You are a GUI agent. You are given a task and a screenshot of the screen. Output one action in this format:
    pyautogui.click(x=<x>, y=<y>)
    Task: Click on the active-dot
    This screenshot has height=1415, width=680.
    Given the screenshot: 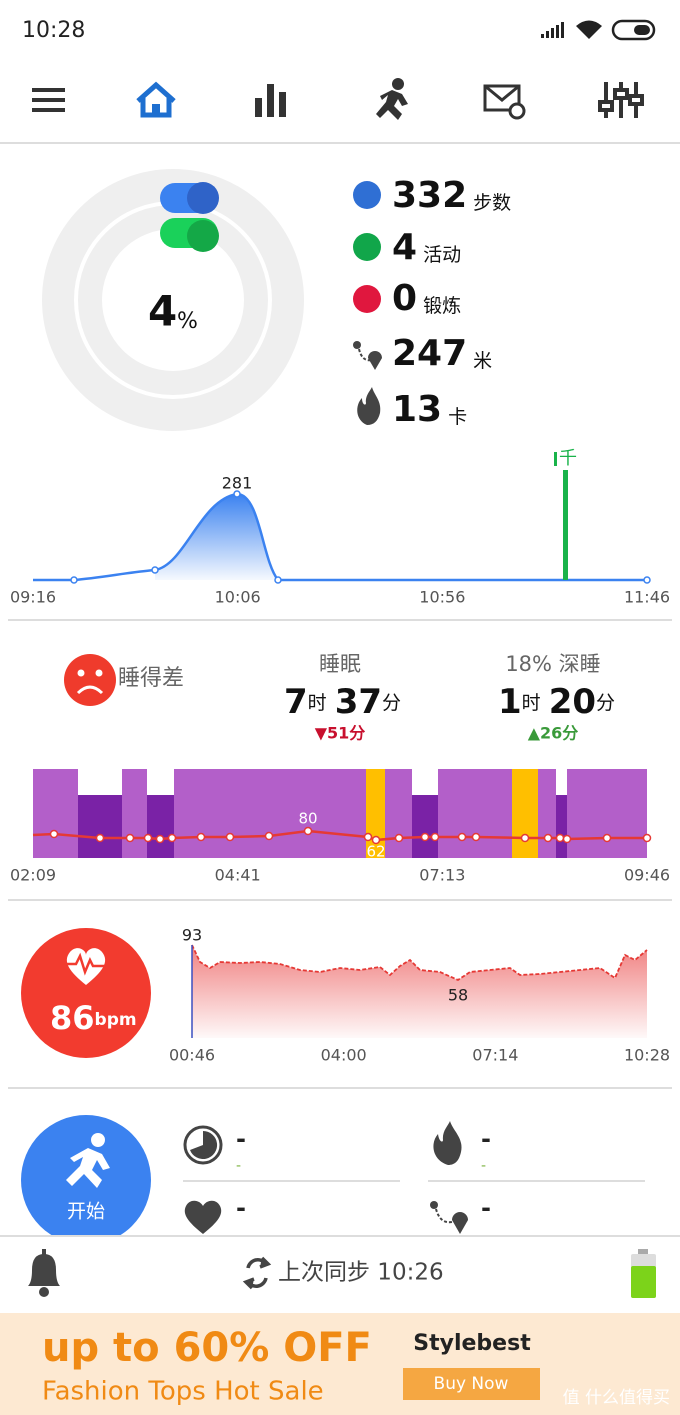 What is the action you would take?
    pyautogui.click(x=367, y=247)
    